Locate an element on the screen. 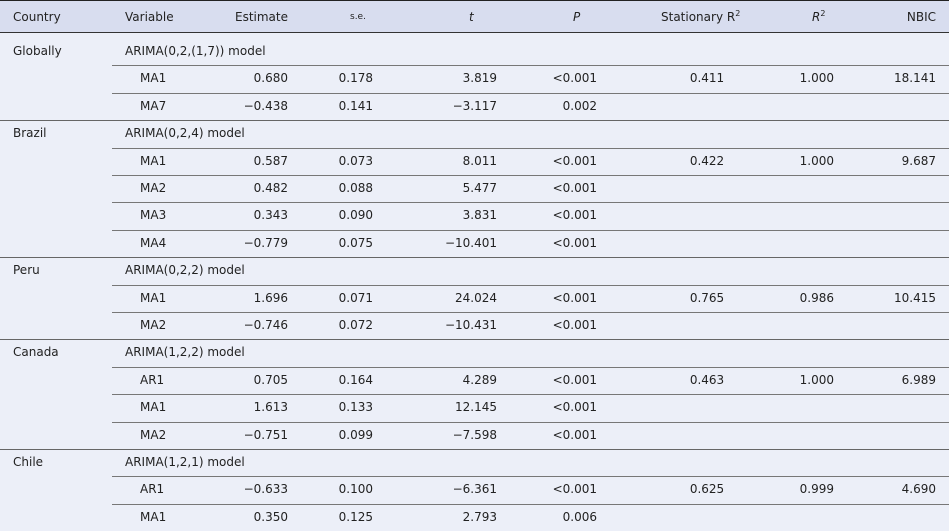  estimate-cell: −0.633 is located at coordinates (265, 489).